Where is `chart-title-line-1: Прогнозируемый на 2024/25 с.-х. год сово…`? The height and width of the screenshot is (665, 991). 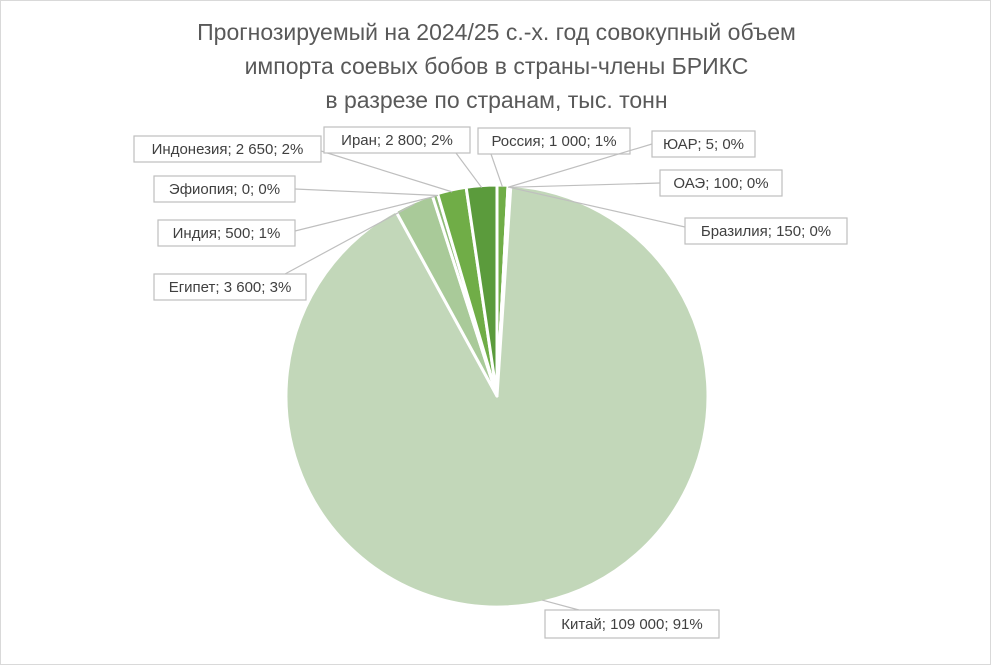
chart-title-line-1: Прогнозируемый на 2024/25 с.-х. год сово… is located at coordinates (496, 32).